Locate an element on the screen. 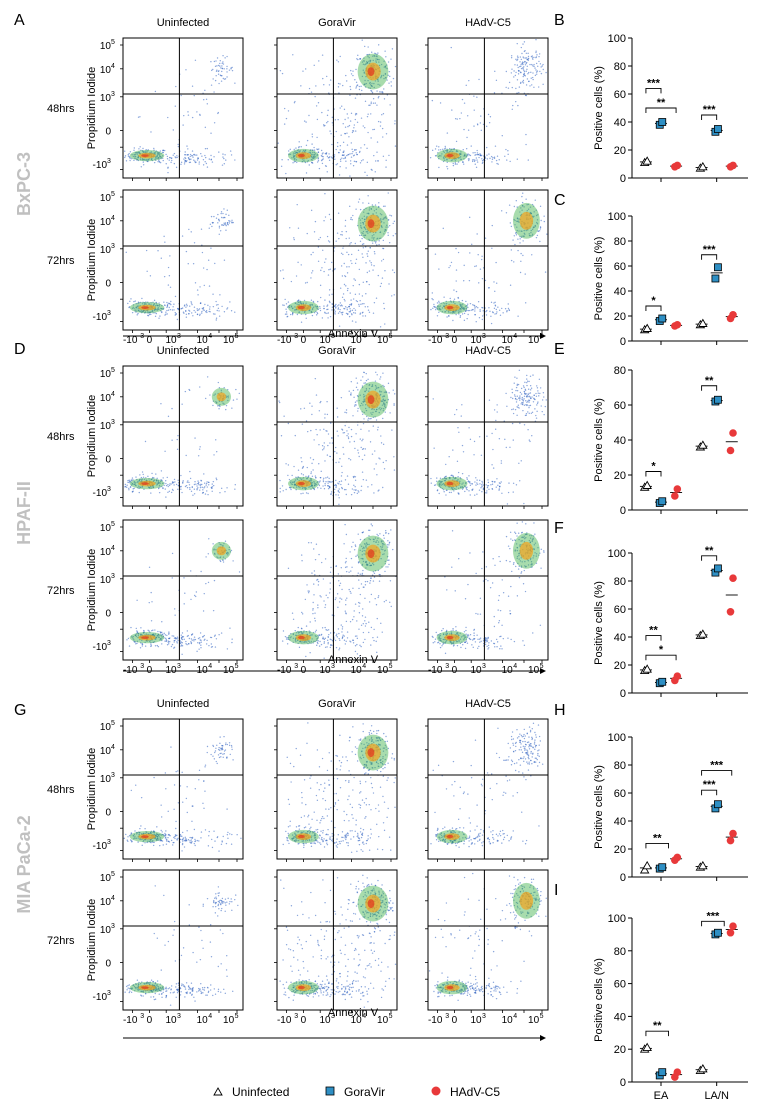 This screenshot has height=1111, width=766. y-tick-label: 0 is located at coordinates (108, 283).